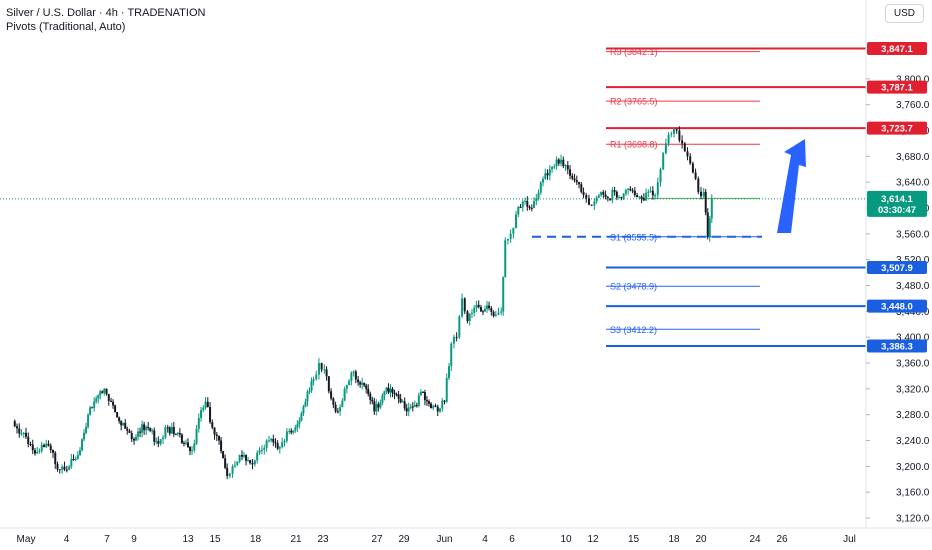 This screenshot has width=932, height=550. I want to click on price-tick-label: 3,240.0, so click(913, 441).